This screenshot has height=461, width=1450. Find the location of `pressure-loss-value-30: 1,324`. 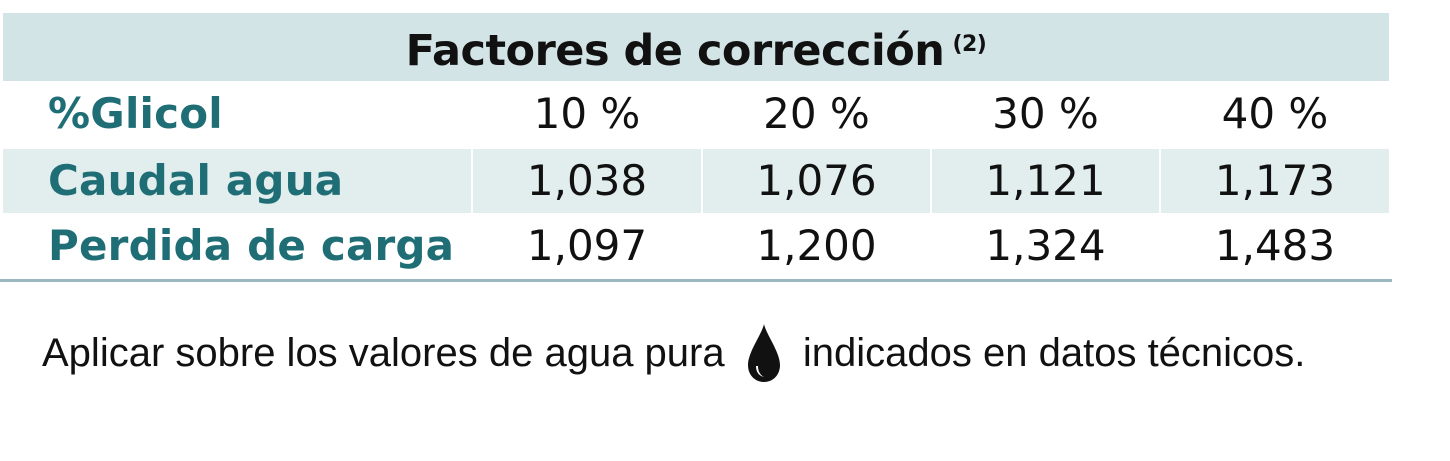

pressure-loss-value-30: 1,324 is located at coordinates (1045, 245).